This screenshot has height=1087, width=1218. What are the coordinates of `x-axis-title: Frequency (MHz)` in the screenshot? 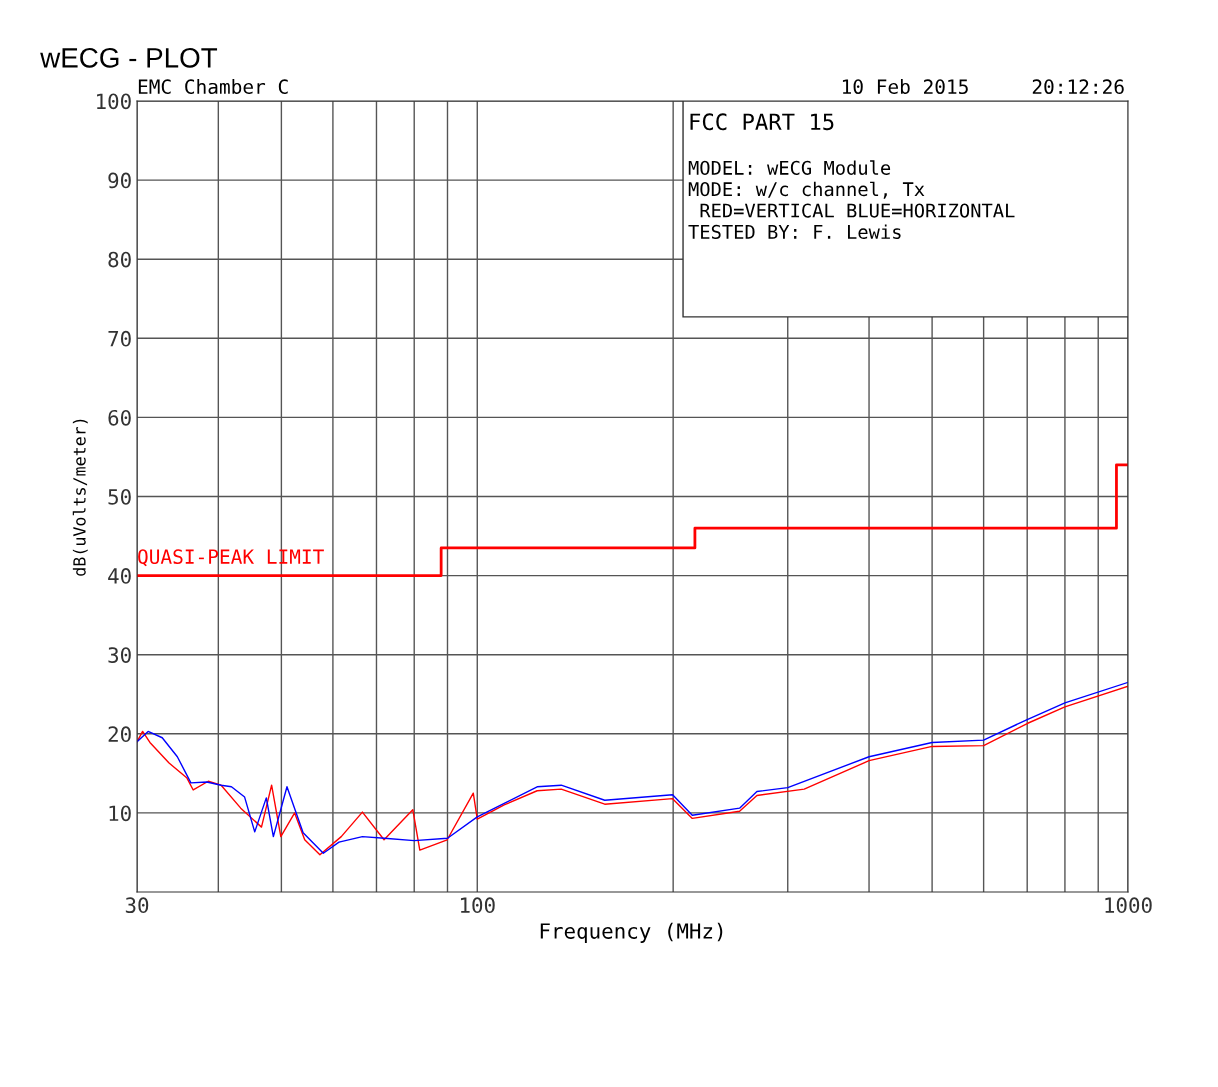 It's located at (631, 932).